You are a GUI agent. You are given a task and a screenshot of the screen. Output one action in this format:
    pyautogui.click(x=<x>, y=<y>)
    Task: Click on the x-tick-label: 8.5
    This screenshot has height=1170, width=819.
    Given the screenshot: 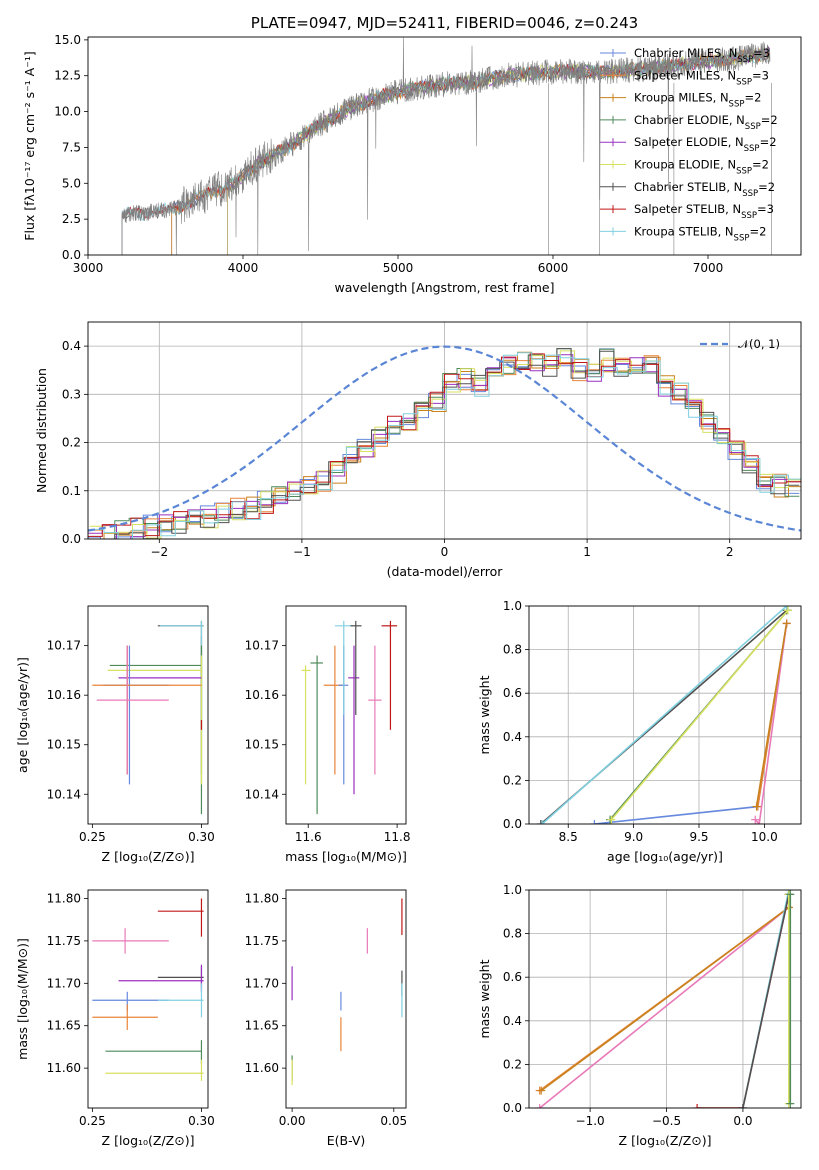 What is the action you would take?
    pyautogui.click(x=568, y=837)
    